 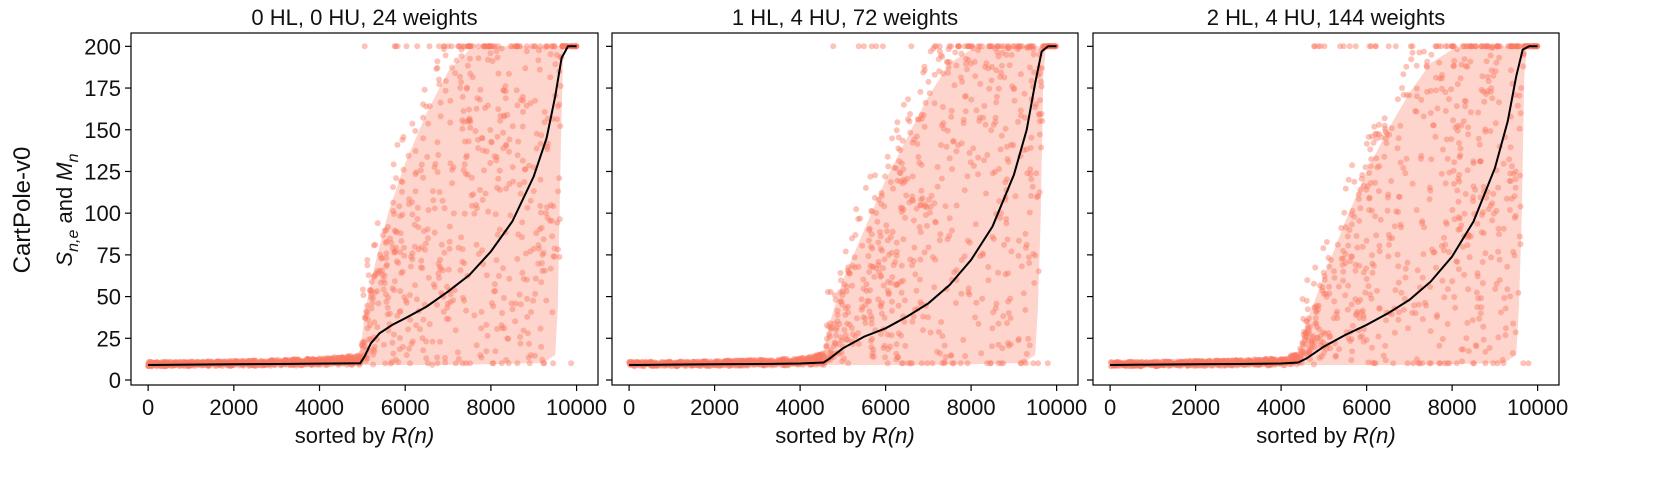 What do you see at coordinates (1537, 407) in the screenshot?
I see `x-tick-label: 10000` at bounding box center [1537, 407].